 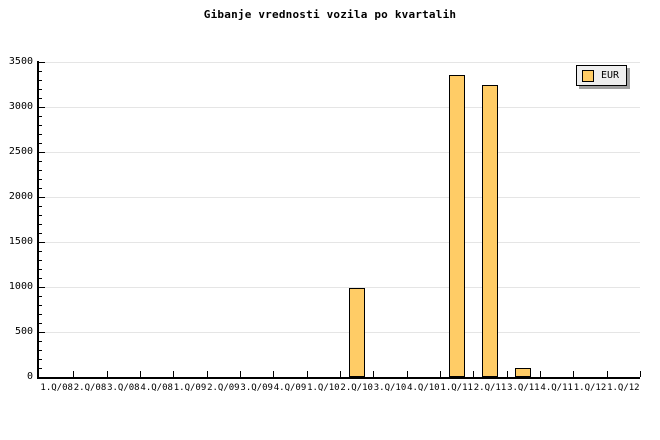 What do you see at coordinates (20, 106) in the screenshot?
I see `y-axis-label: 3000` at bounding box center [20, 106].